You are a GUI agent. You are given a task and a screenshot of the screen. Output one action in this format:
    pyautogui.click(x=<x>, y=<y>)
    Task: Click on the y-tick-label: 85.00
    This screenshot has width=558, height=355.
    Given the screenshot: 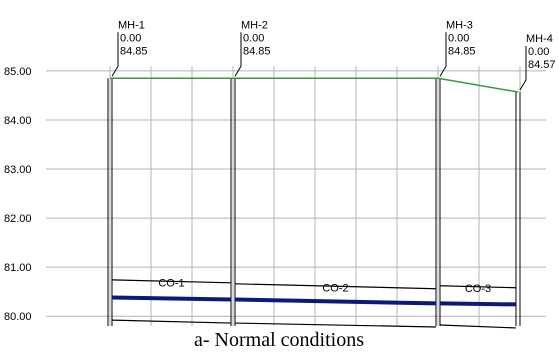 What is the action you would take?
    pyautogui.click(x=18, y=72)
    